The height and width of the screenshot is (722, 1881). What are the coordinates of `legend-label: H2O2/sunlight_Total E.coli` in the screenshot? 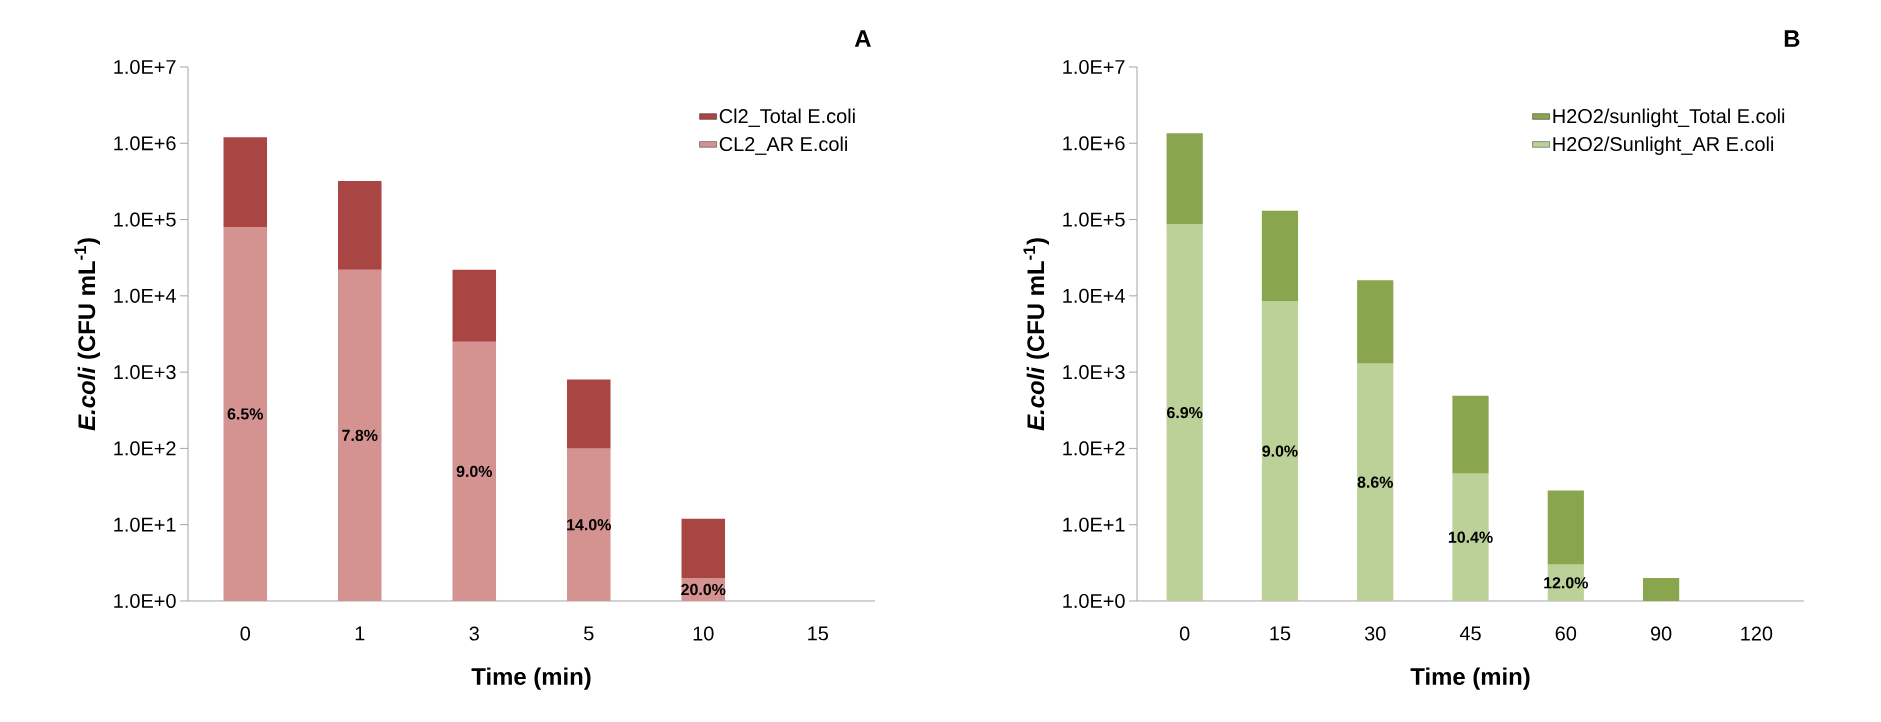 It's located at (1669, 118).